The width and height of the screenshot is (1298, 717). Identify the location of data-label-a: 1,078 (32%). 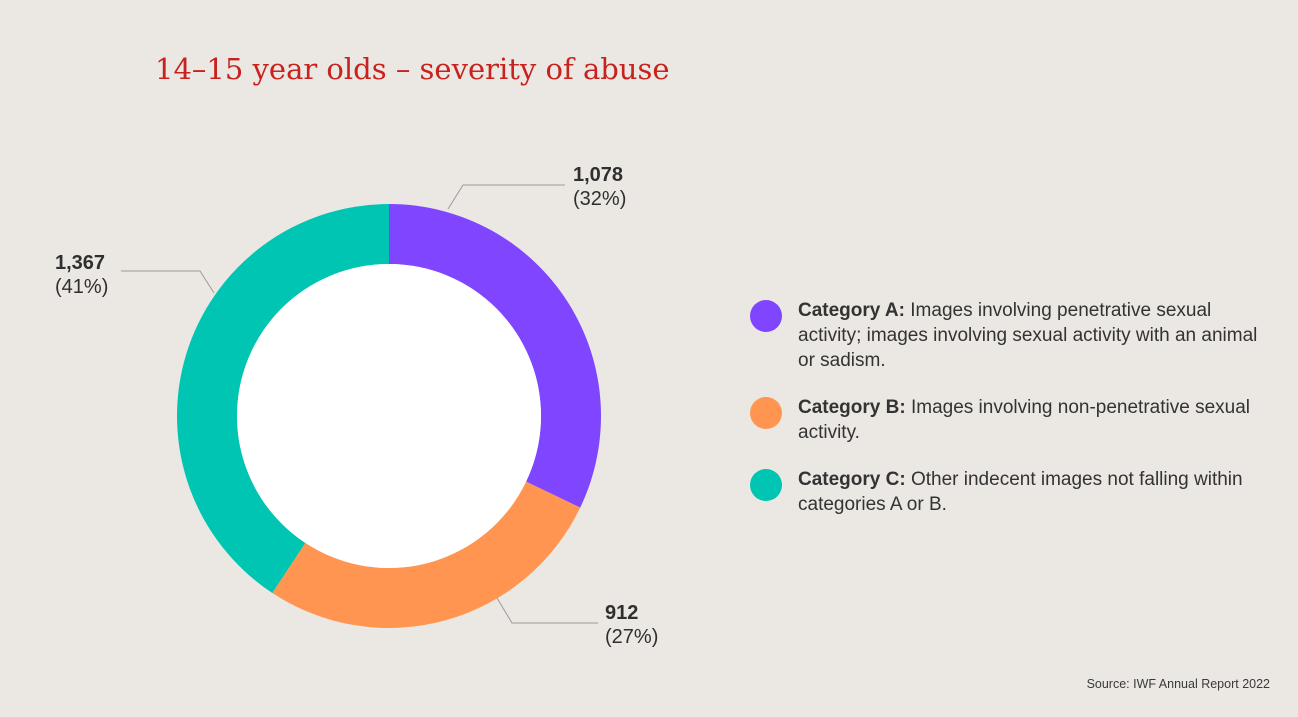
(599, 187).